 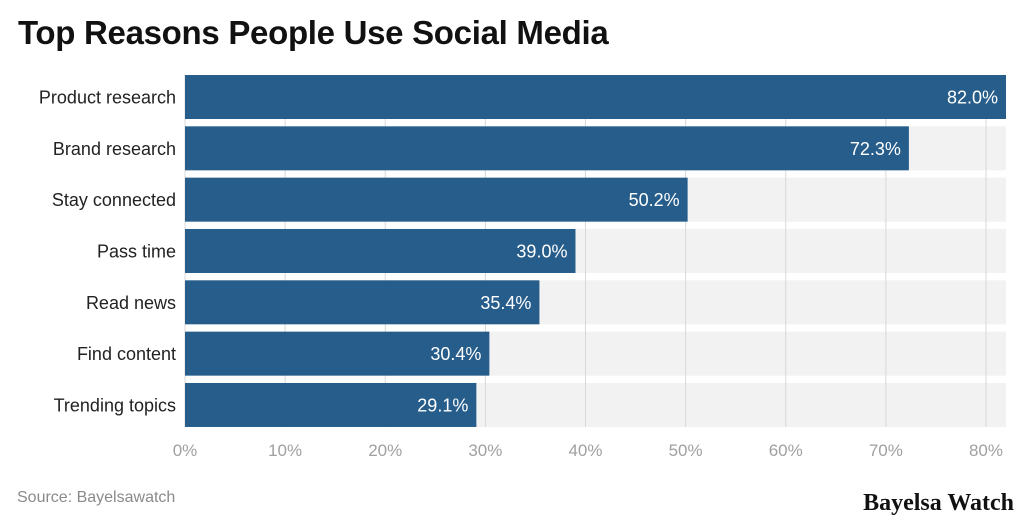 I want to click on value-label: 39.0%, so click(x=541, y=251).